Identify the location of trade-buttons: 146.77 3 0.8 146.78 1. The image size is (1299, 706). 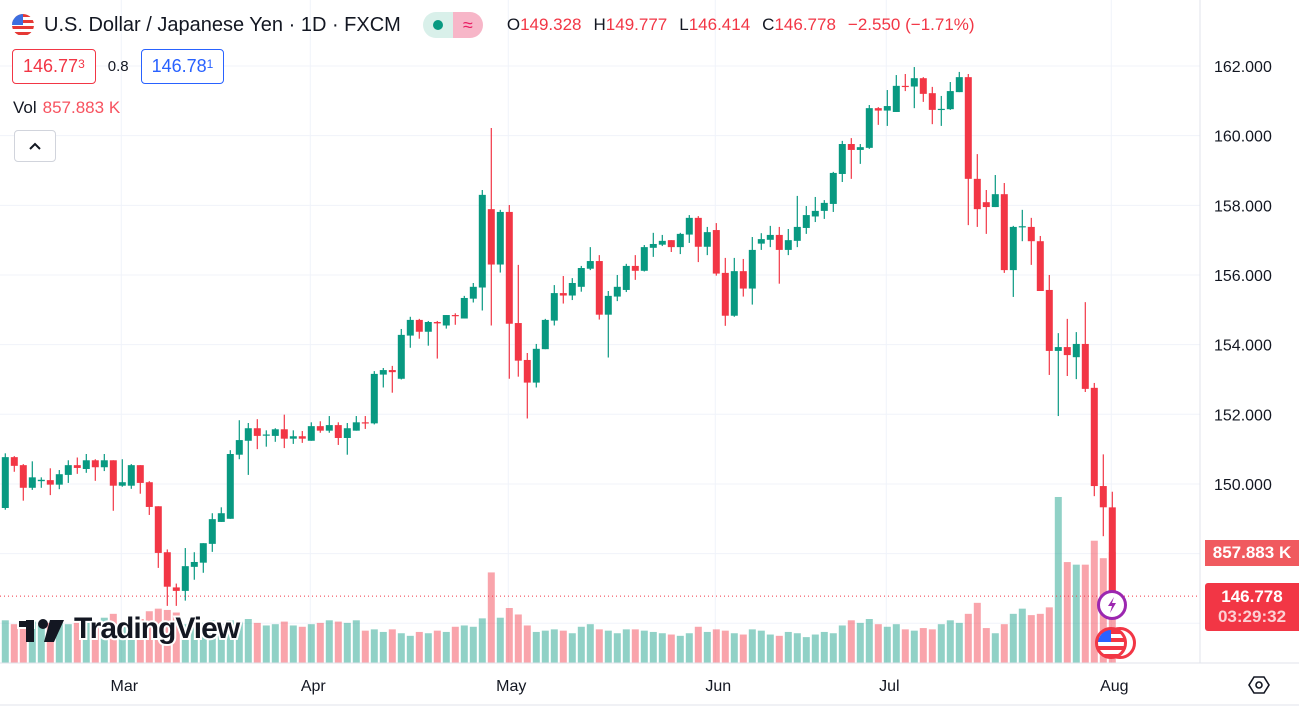
(118, 66).